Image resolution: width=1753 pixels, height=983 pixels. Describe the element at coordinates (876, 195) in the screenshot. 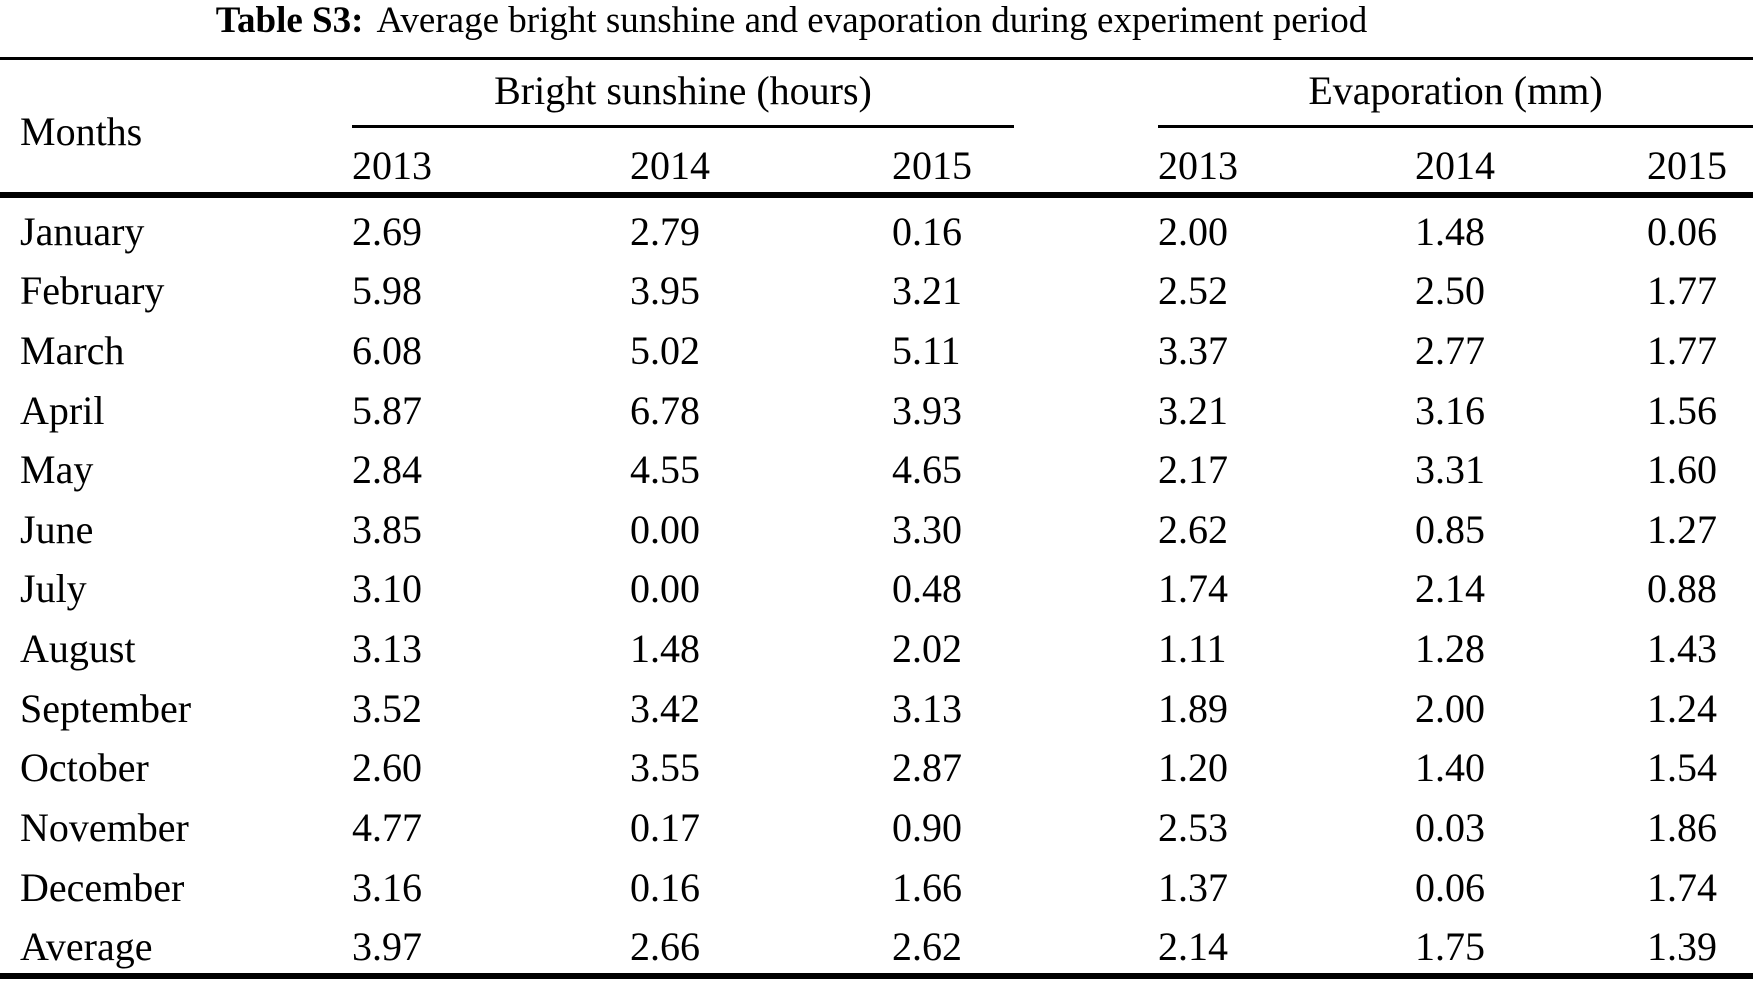

I see `header-divider-rule` at that location.